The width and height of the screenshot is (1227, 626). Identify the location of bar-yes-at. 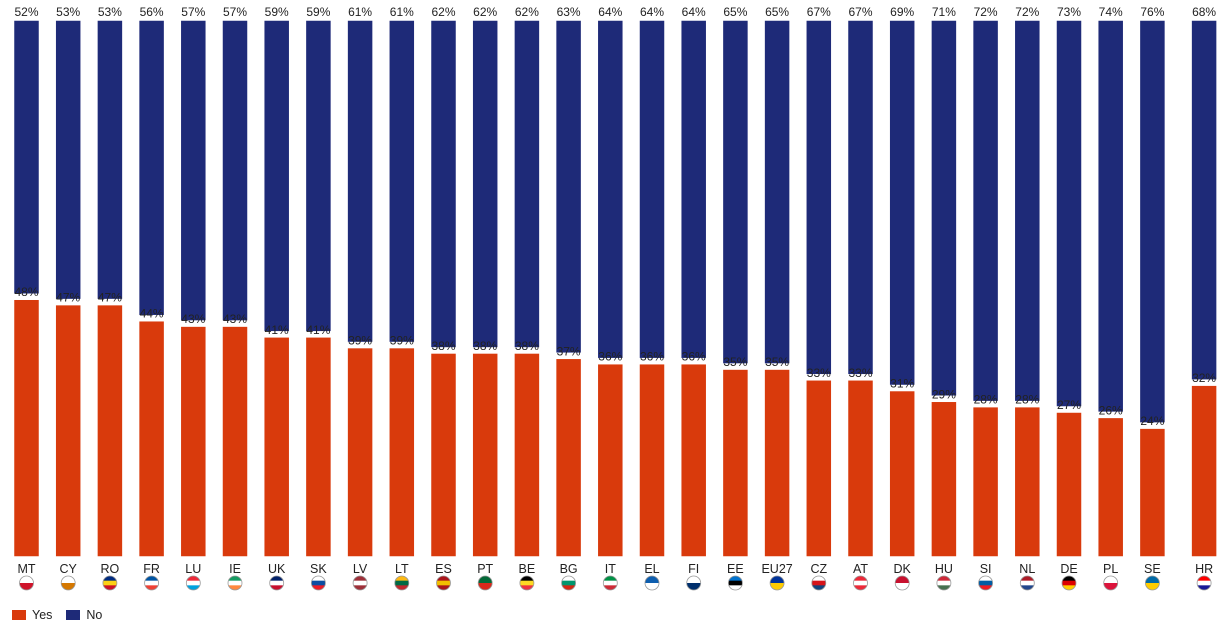
(860, 468).